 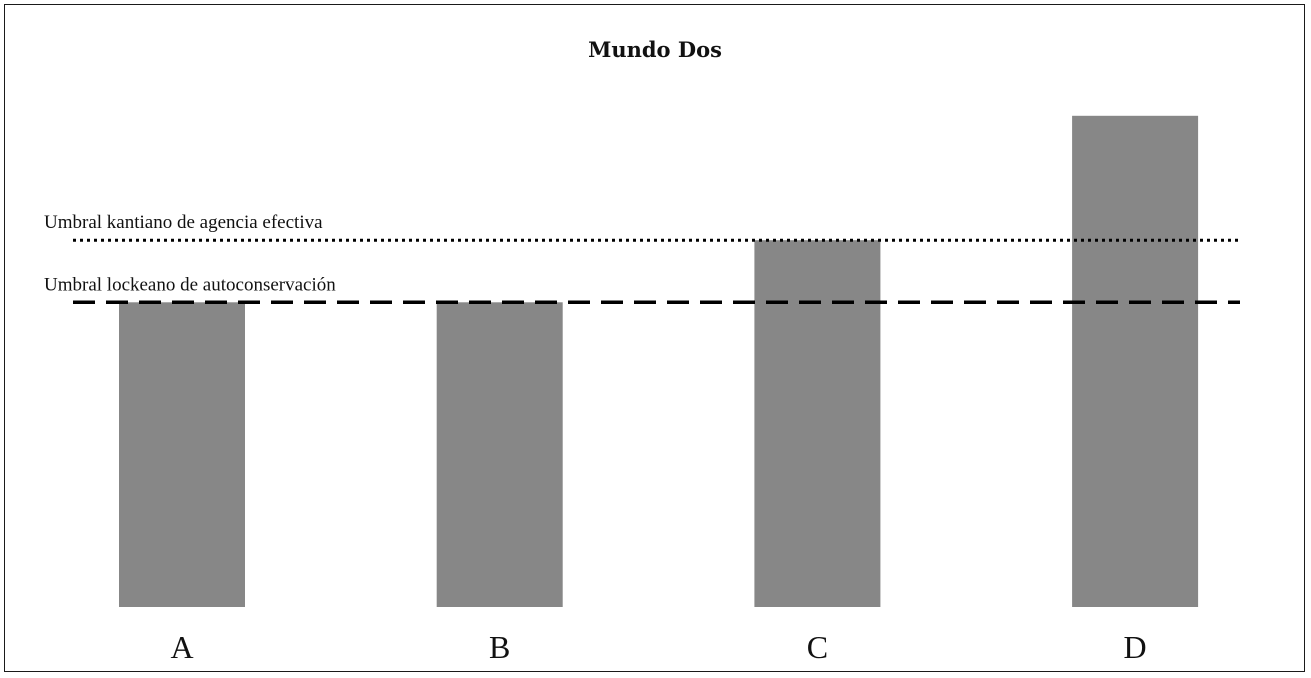 I want to click on bar-b, so click(x=499, y=454).